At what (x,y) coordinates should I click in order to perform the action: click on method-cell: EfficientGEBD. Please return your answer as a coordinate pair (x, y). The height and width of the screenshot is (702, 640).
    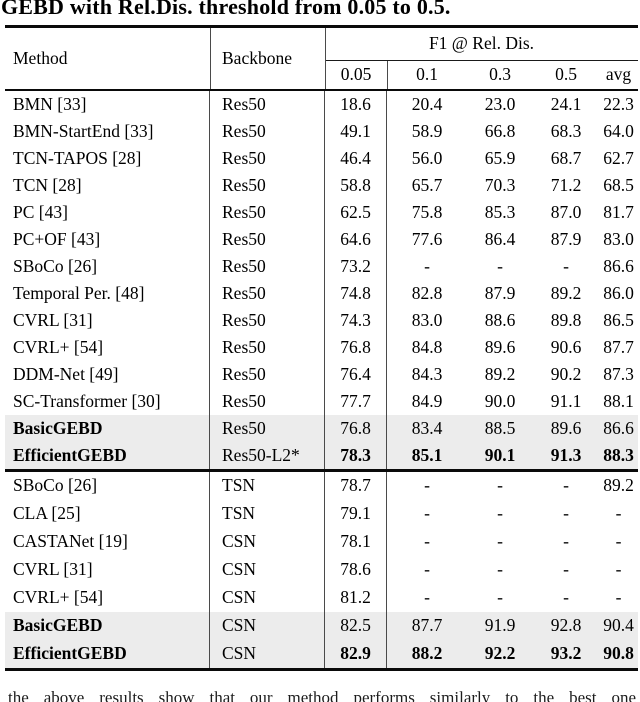
    Looking at the image, I should click on (107, 653).